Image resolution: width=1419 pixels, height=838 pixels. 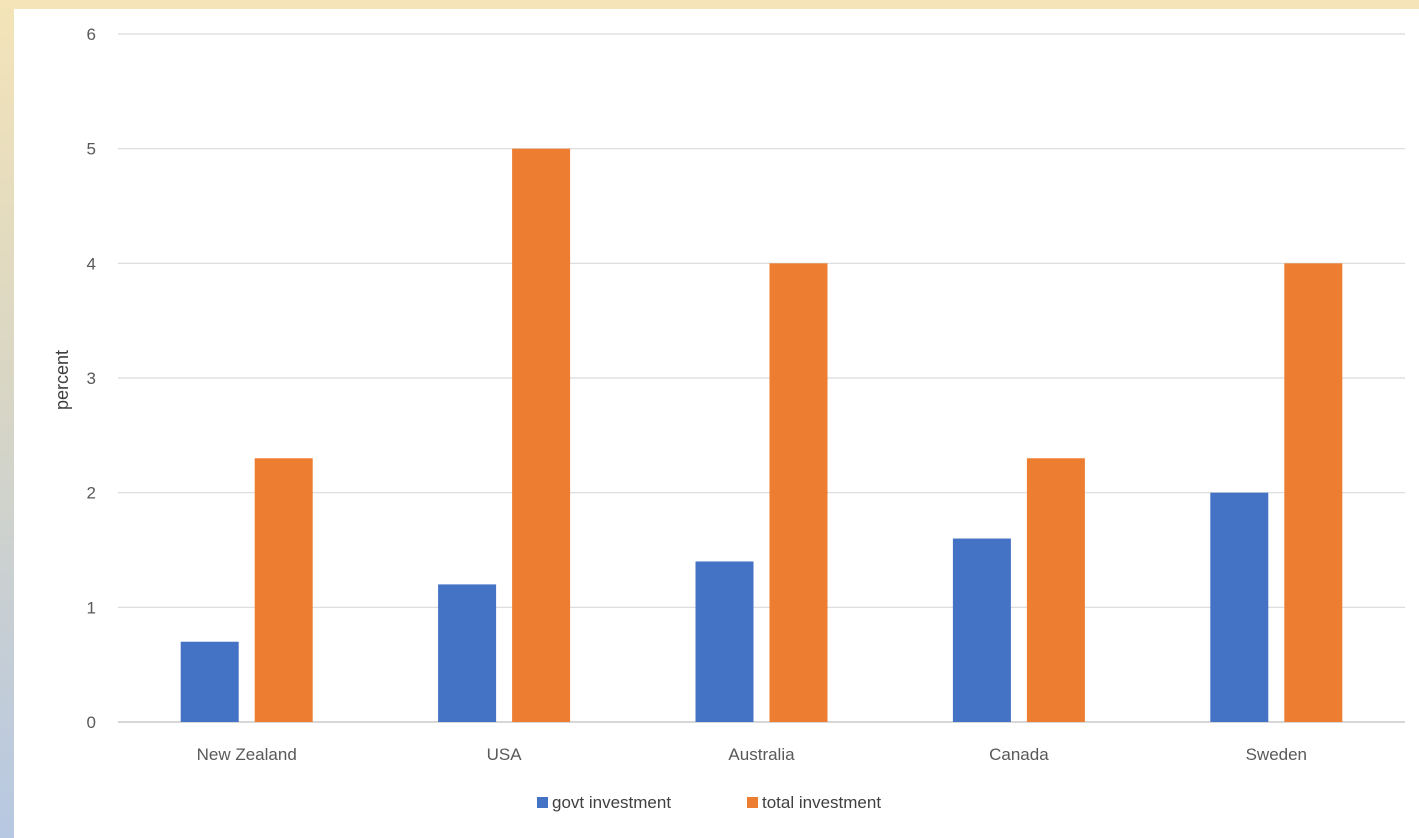 I want to click on y-tick-label: 6, so click(x=91, y=34).